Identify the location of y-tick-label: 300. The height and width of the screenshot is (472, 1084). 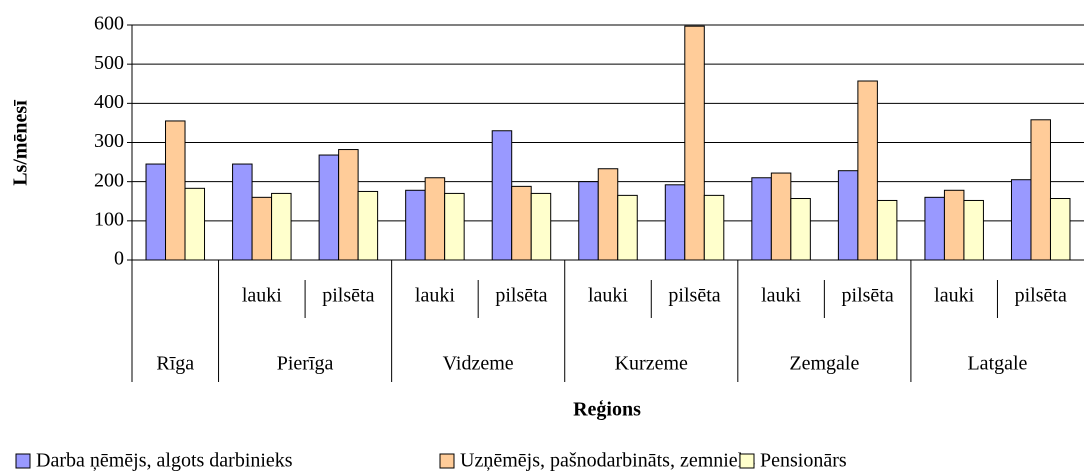
(109, 141).